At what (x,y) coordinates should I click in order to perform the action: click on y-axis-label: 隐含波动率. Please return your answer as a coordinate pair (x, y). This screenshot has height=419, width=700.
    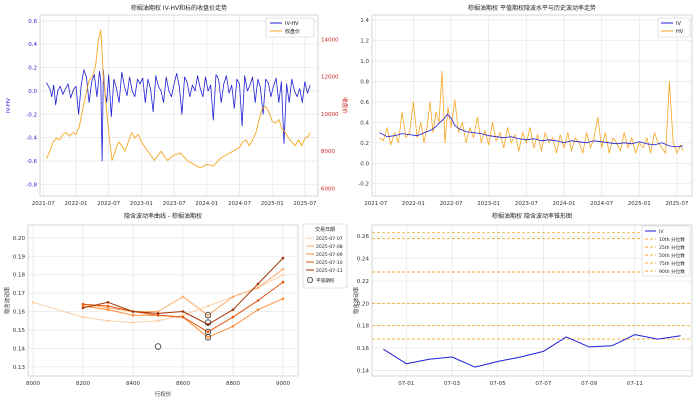
    Looking at the image, I should click on (356, 300).